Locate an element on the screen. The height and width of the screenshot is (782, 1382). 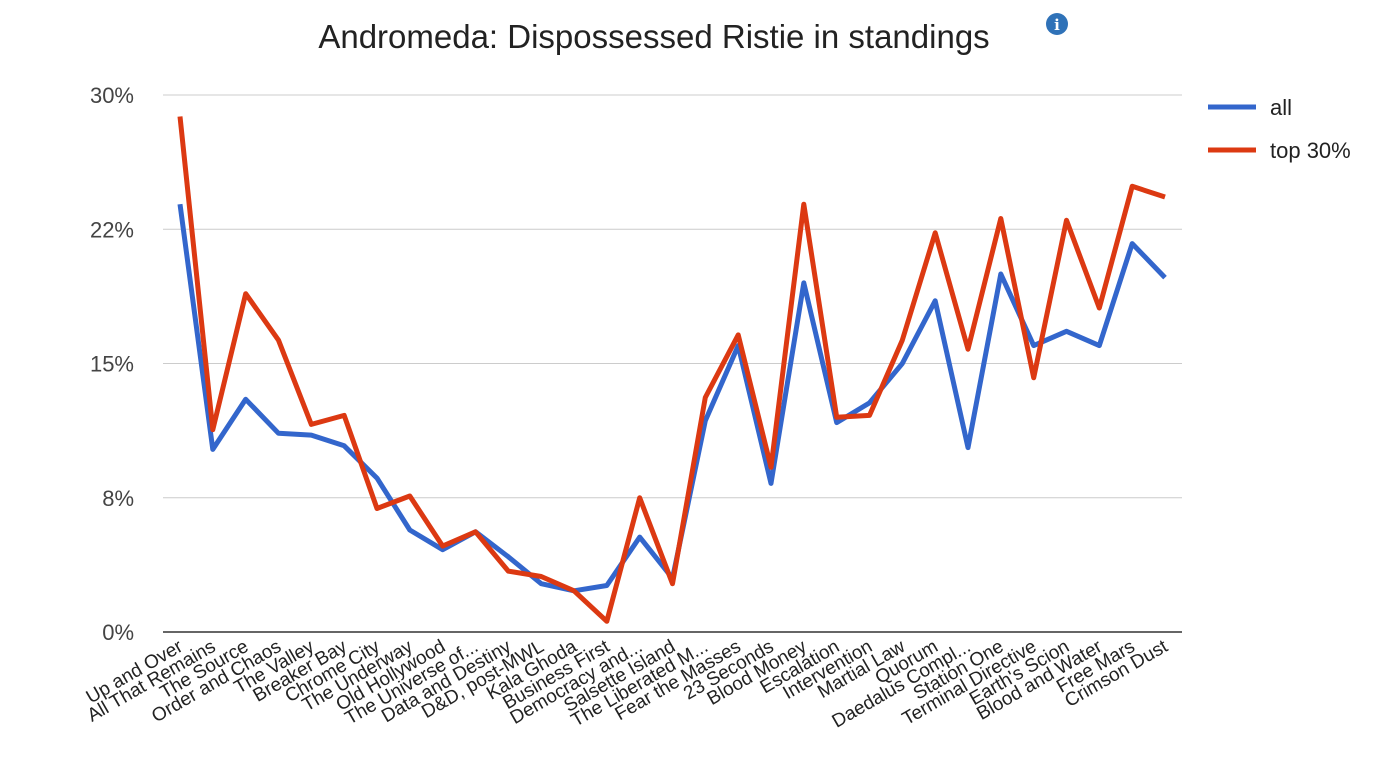
y-tick-label: 22% is located at coordinates (112, 229).